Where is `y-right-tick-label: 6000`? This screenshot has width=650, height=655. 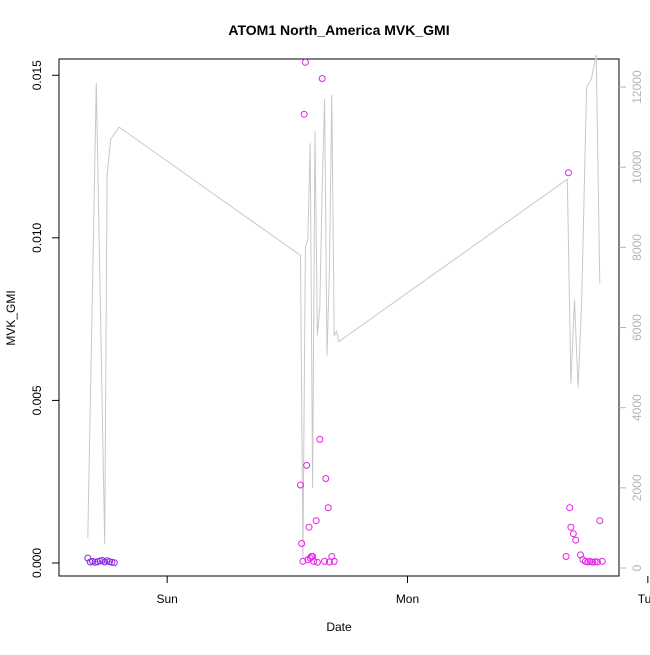 y-right-tick-label: 6000 is located at coordinates (637, 327).